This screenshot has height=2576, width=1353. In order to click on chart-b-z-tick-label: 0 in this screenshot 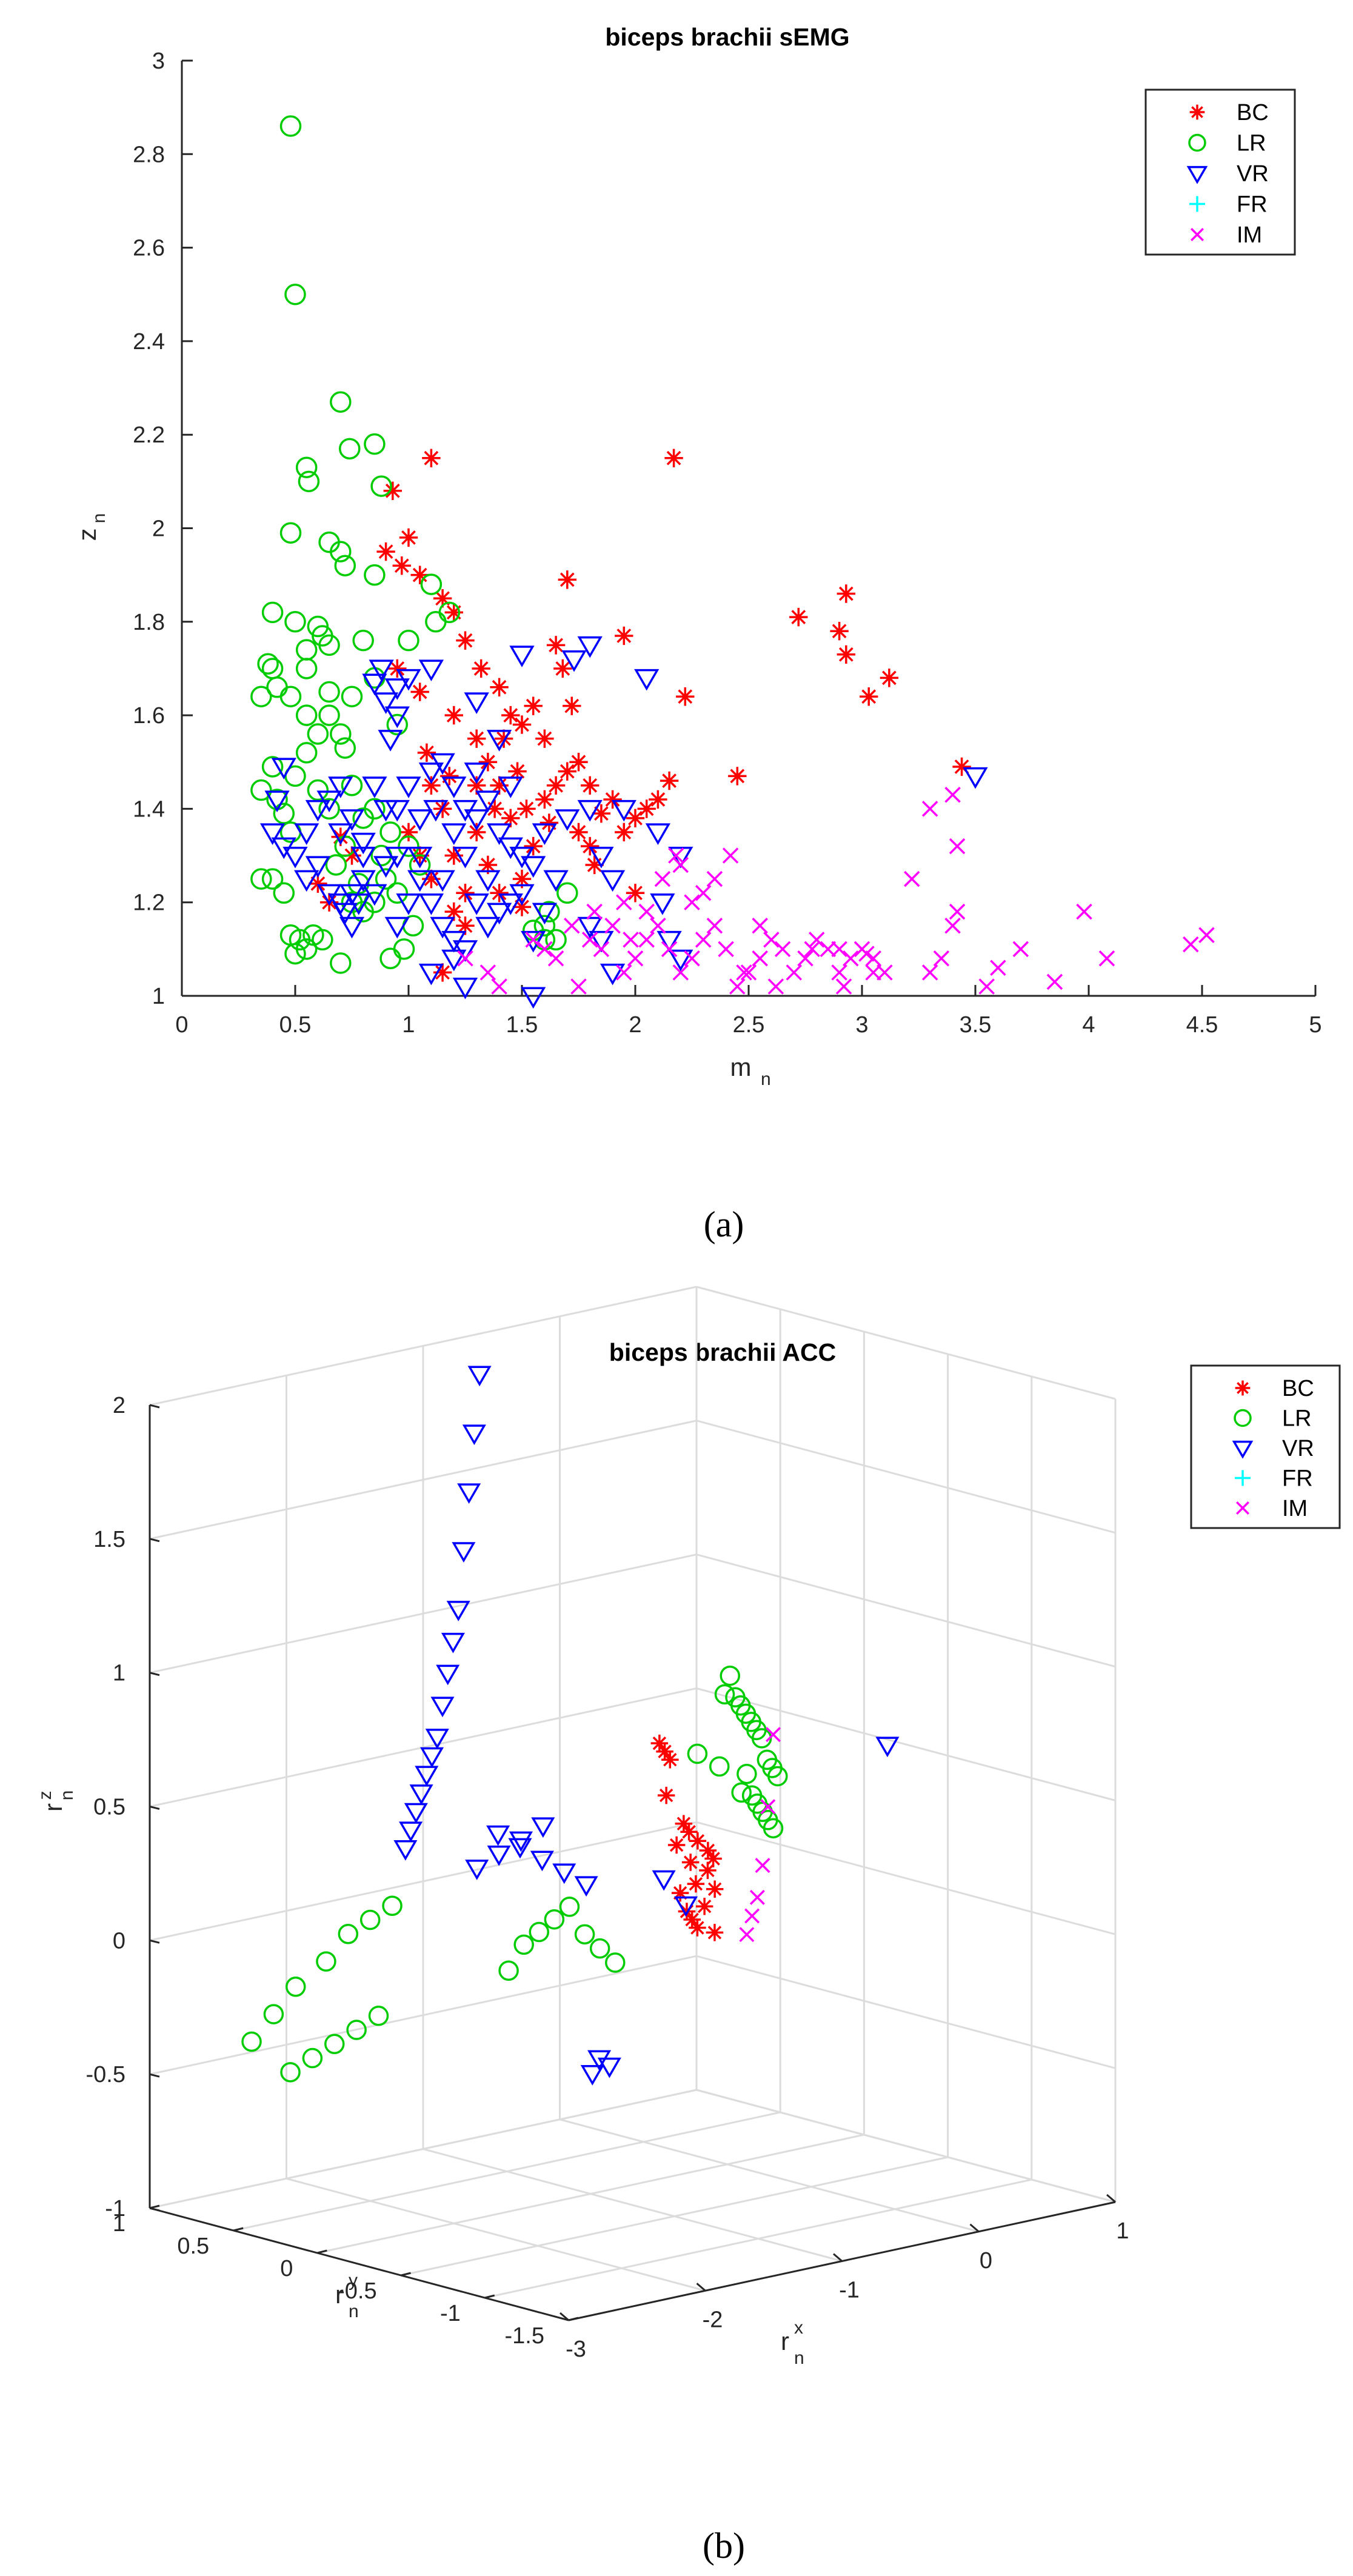, I will do `click(119, 1941)`.